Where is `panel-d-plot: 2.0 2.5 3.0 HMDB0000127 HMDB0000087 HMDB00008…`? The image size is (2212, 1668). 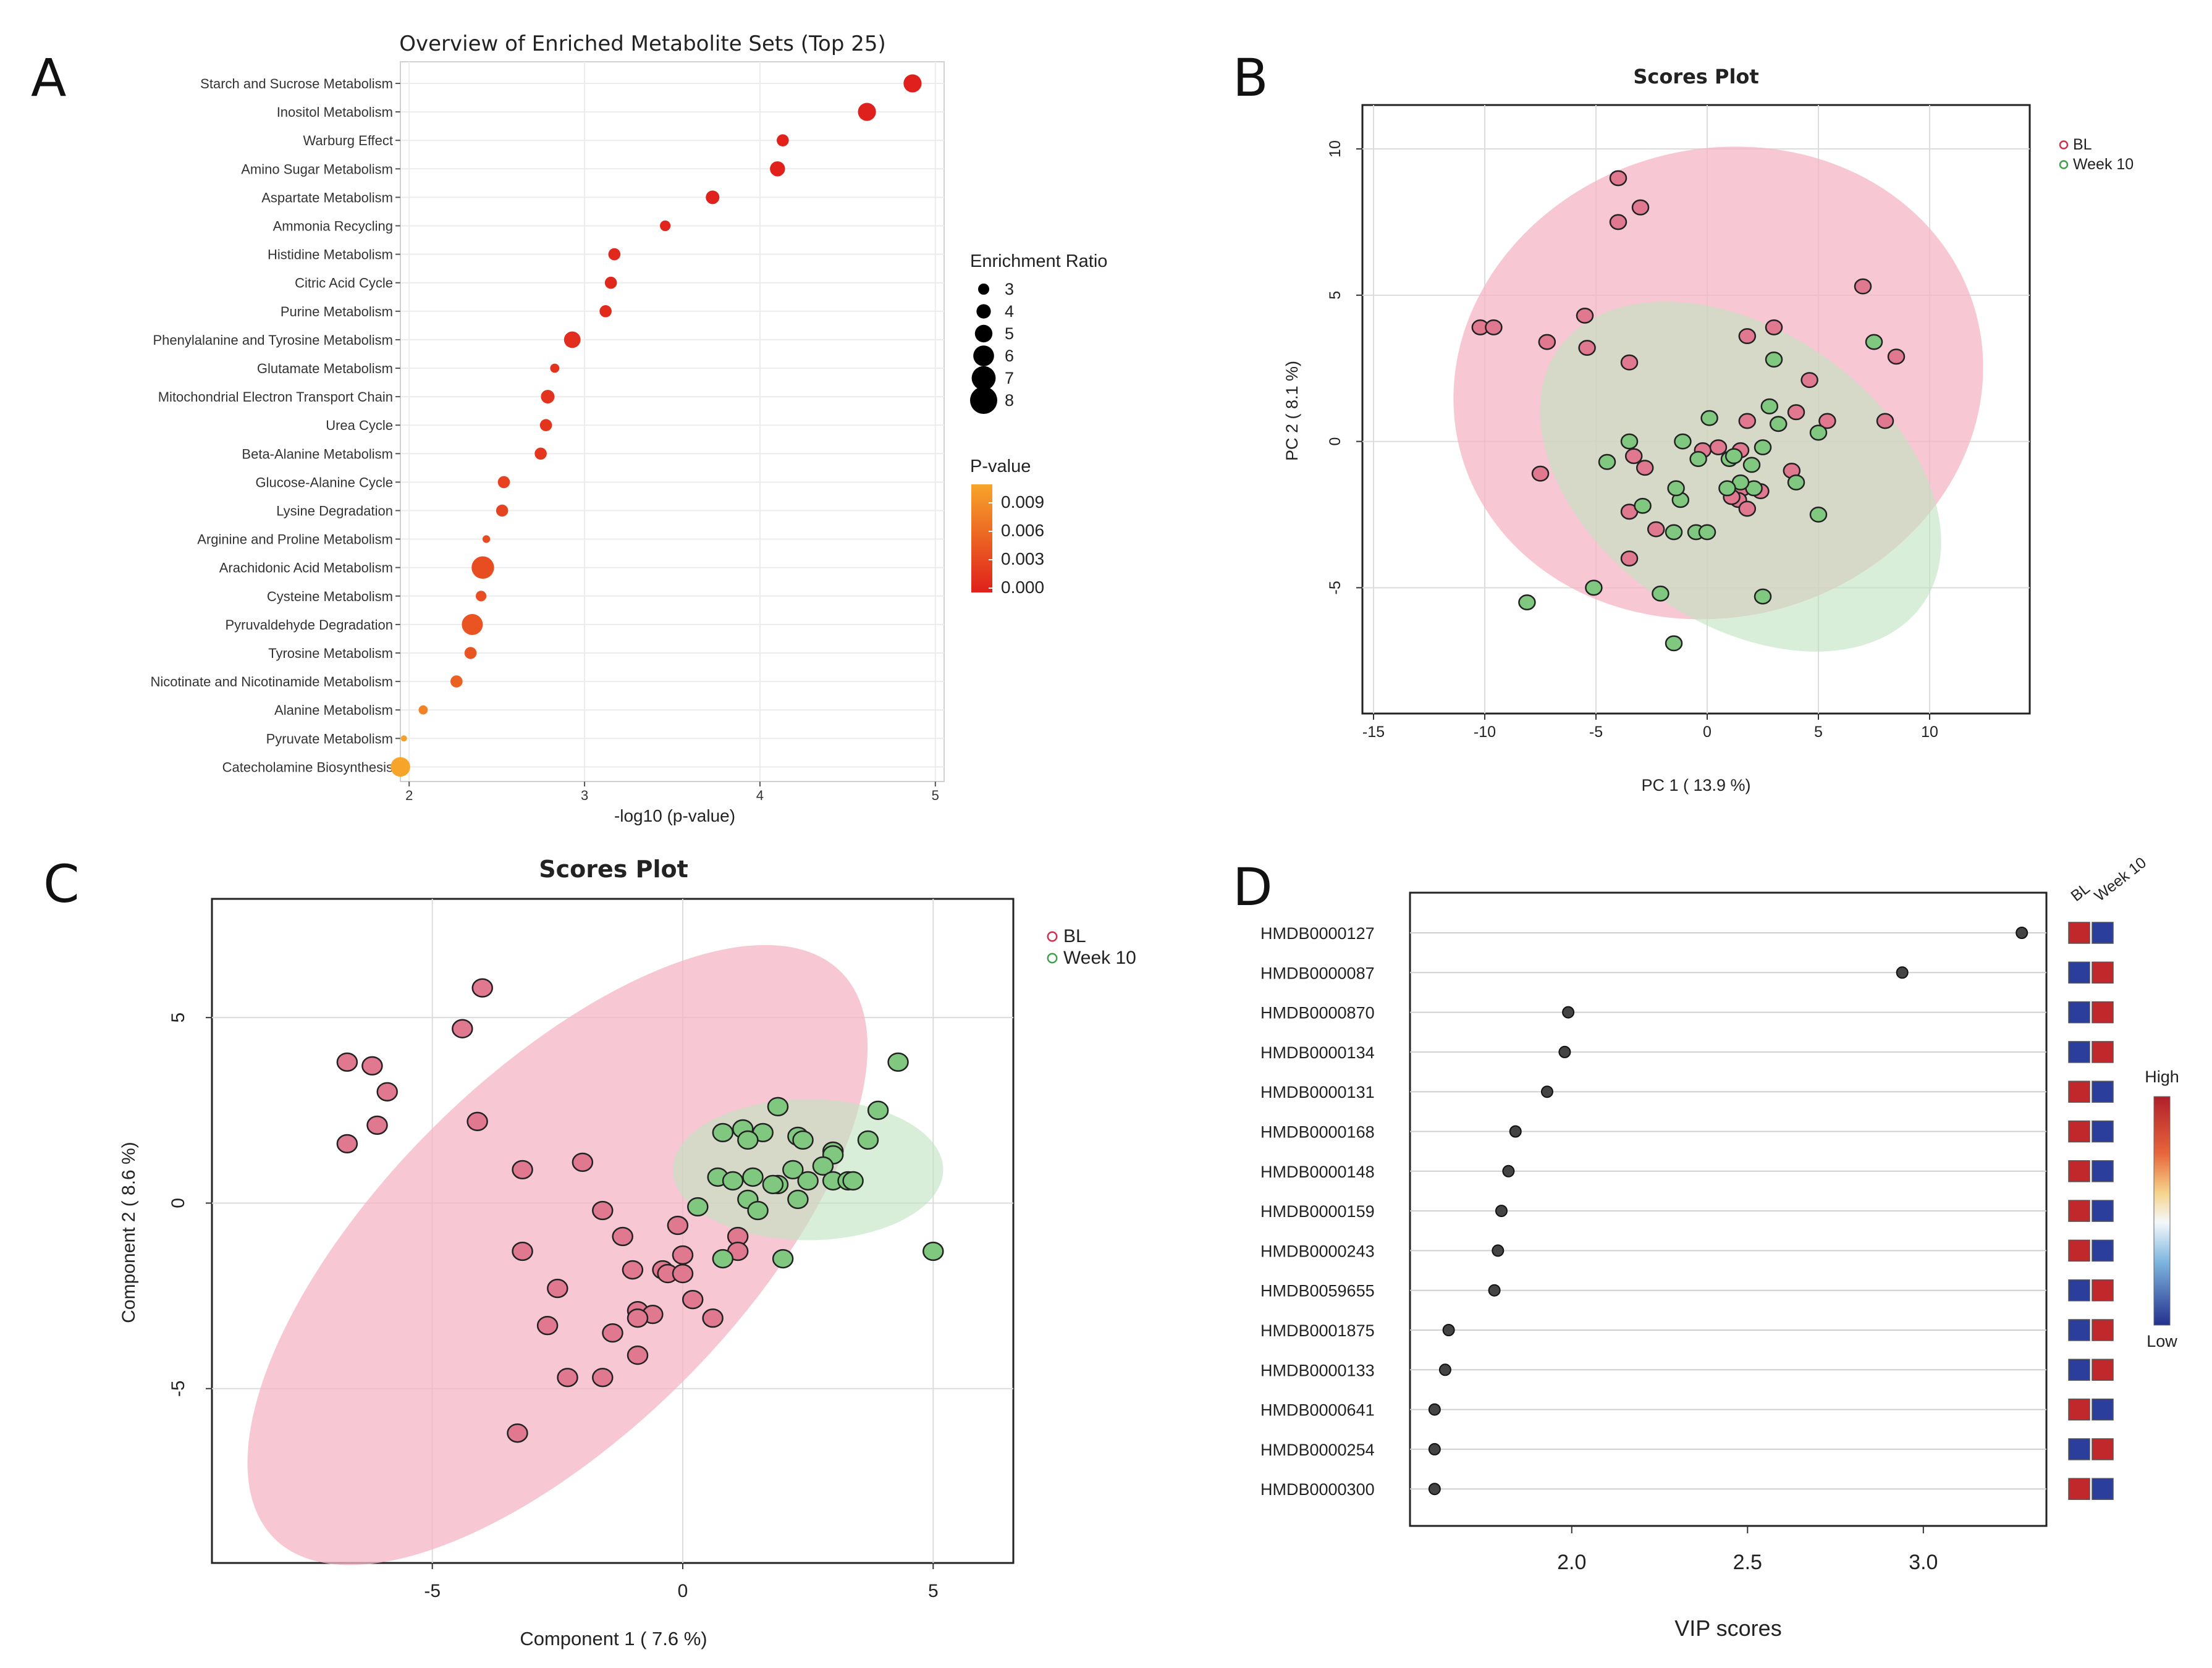
panel-d-plot: 2.0 2.5 3.0 HMDB0000127 HMDB0000087 HMDB00008… is located at coordinates (1653, 1249).